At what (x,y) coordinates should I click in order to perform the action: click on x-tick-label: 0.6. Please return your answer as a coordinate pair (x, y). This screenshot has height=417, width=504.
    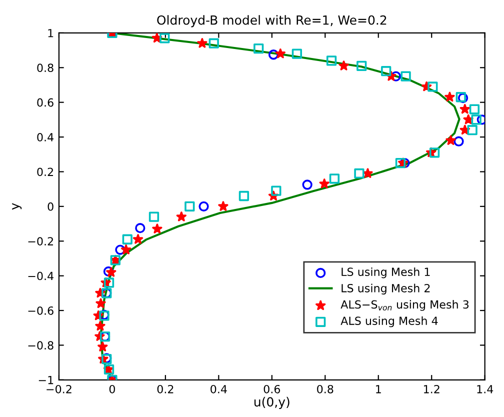
    Looking at the image, I should click on (272, 389).